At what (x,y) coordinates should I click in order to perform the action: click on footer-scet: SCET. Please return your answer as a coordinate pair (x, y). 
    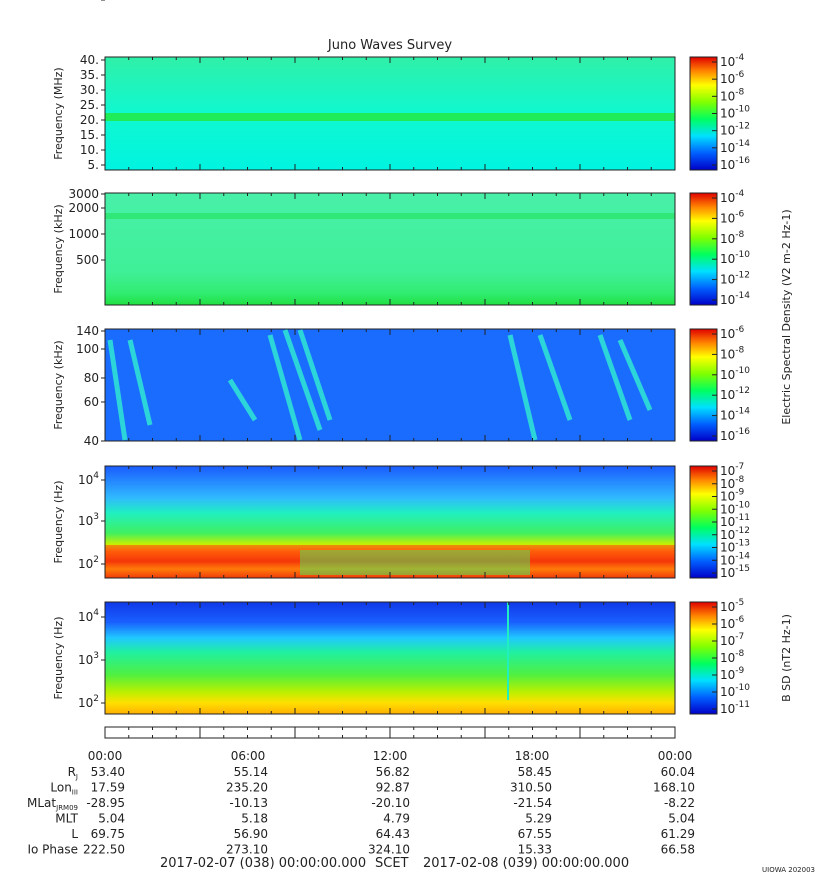
    Looking at the image, I should click on (392, 863).